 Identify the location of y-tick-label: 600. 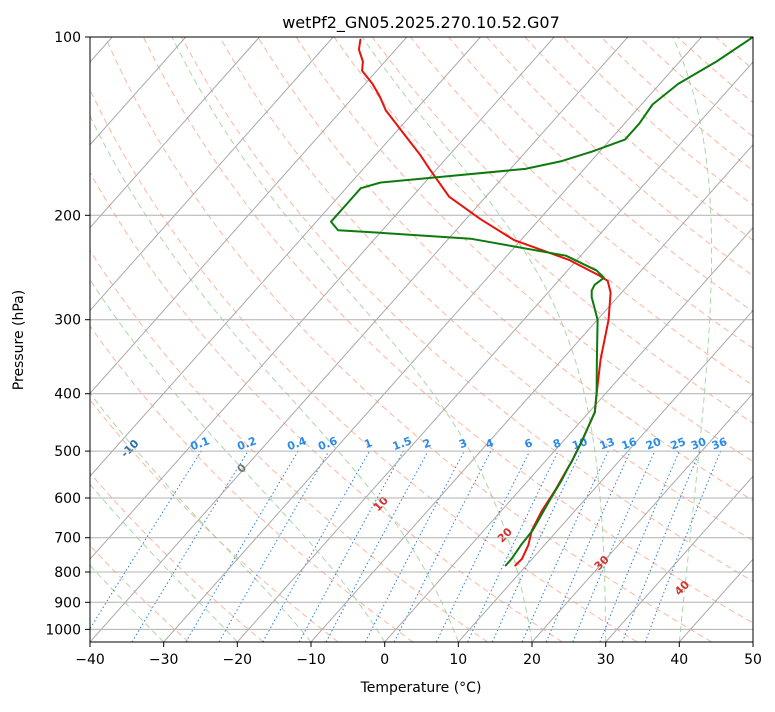
(67, 499).